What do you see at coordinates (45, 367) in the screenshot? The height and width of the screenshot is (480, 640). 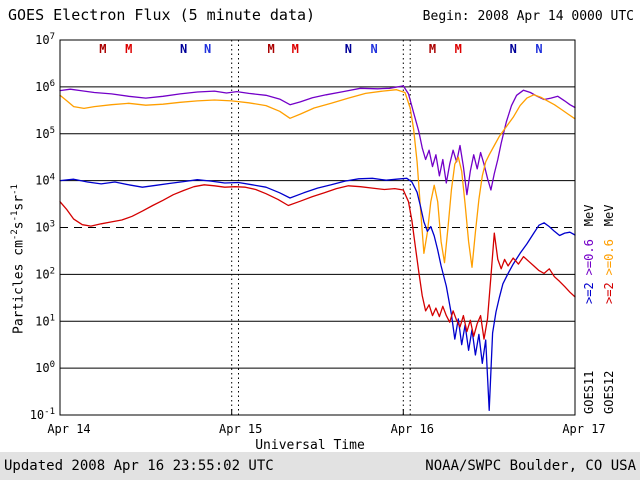 I see `y-tick-label: 10⁰` at bounding box center [45, 367].